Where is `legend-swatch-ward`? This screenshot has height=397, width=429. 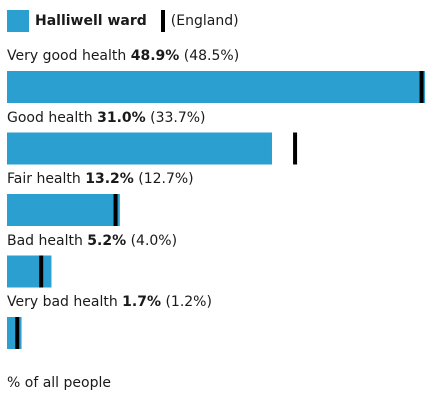
legend-swatch-ward is located at coordinates (18, 21).